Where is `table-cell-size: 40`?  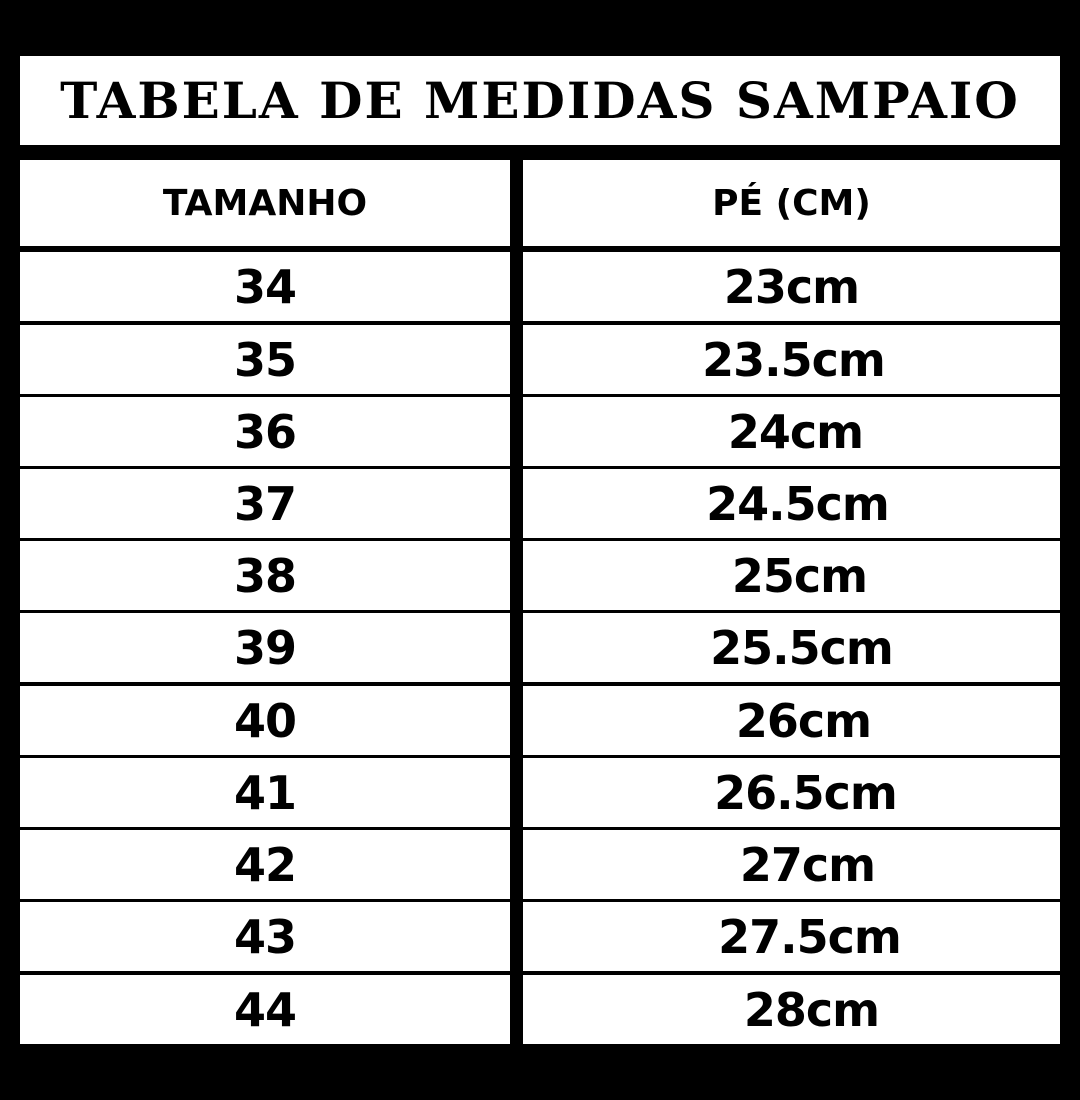
table-cell-size: 40 is located at coordinates (265, 720).